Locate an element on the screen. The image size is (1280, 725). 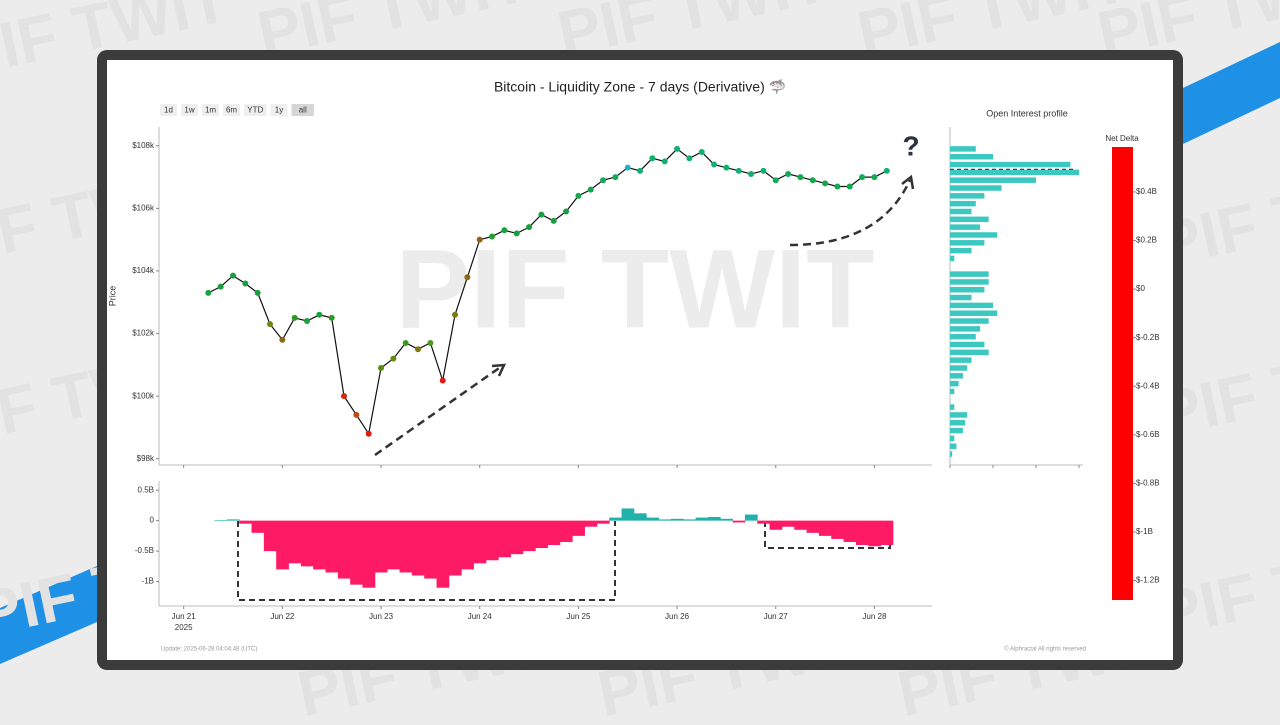
arrow-head is located at coordinates (499, 370).